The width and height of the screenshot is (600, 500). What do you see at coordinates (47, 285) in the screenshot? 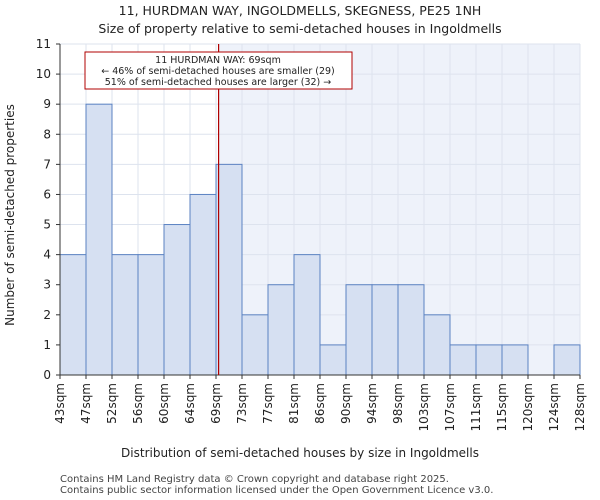
I see `y-tick-label: 3` at bounding box center [47, 285].